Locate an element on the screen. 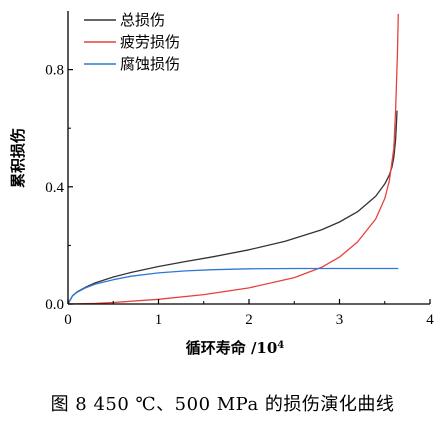 The height and width of the screenshot is (425, 445). x-tick-label: 1 is located at coordinates (159, 320).